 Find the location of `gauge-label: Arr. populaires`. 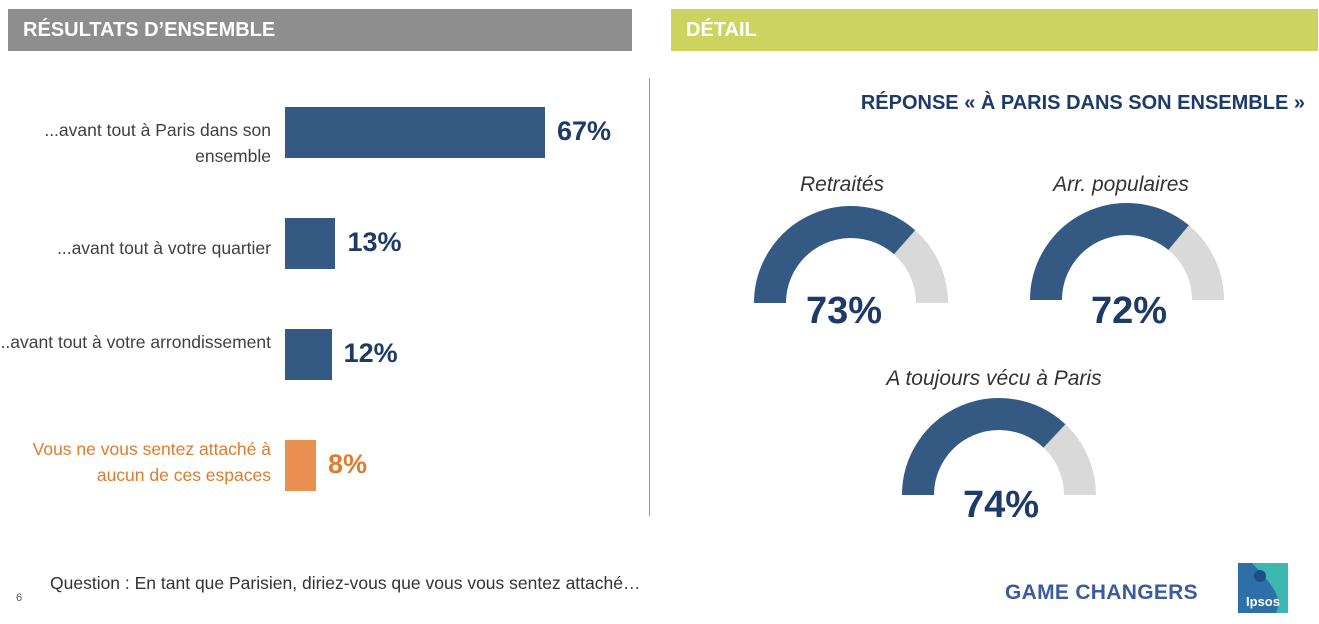

gauge-label: Arr. populaires is located at coordinates (1121, 184).